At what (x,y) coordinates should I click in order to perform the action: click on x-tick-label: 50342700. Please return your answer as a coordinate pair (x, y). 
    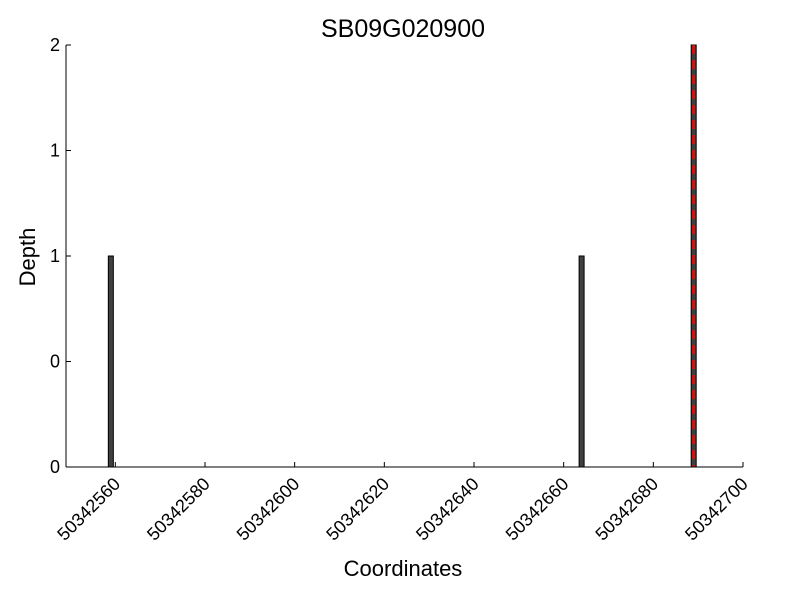
    Looking at the image, I should click on (716, 509).